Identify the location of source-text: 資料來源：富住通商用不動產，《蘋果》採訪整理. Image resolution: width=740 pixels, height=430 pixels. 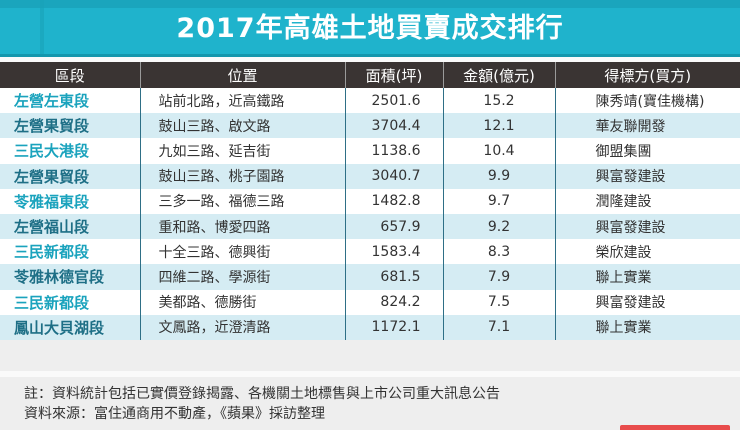
(174, 414).